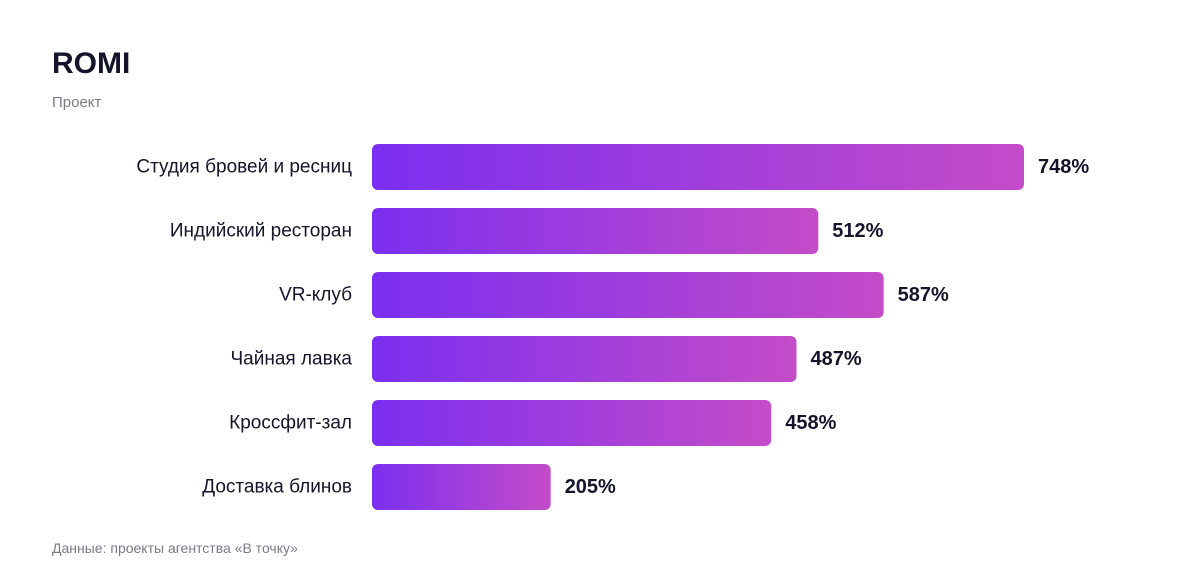  What do you see at coordinates (835, 359) in the screenshot?
I see `value-label: 487%` at bounding box center [835, 359].